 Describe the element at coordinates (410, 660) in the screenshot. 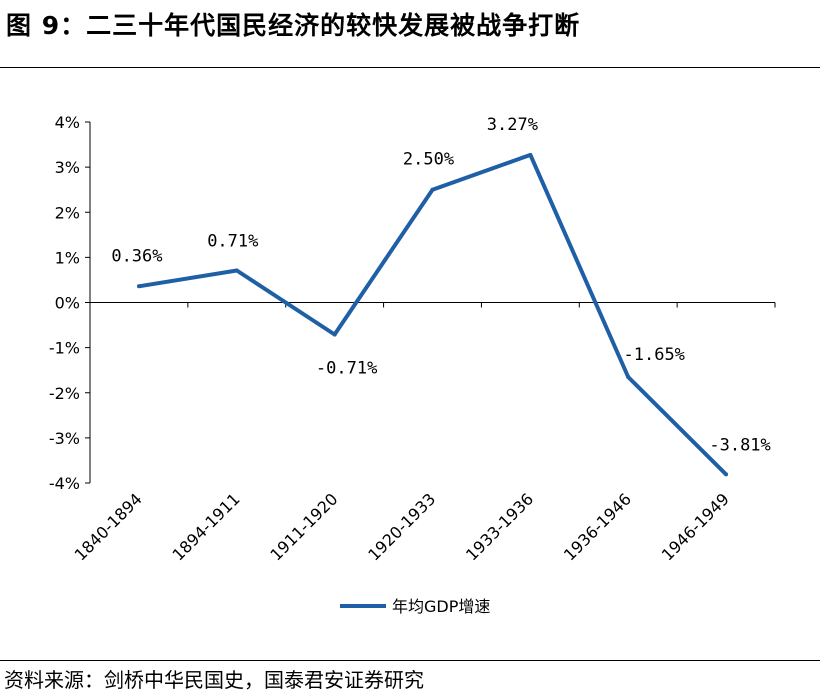

I see `source-divider` at that location.